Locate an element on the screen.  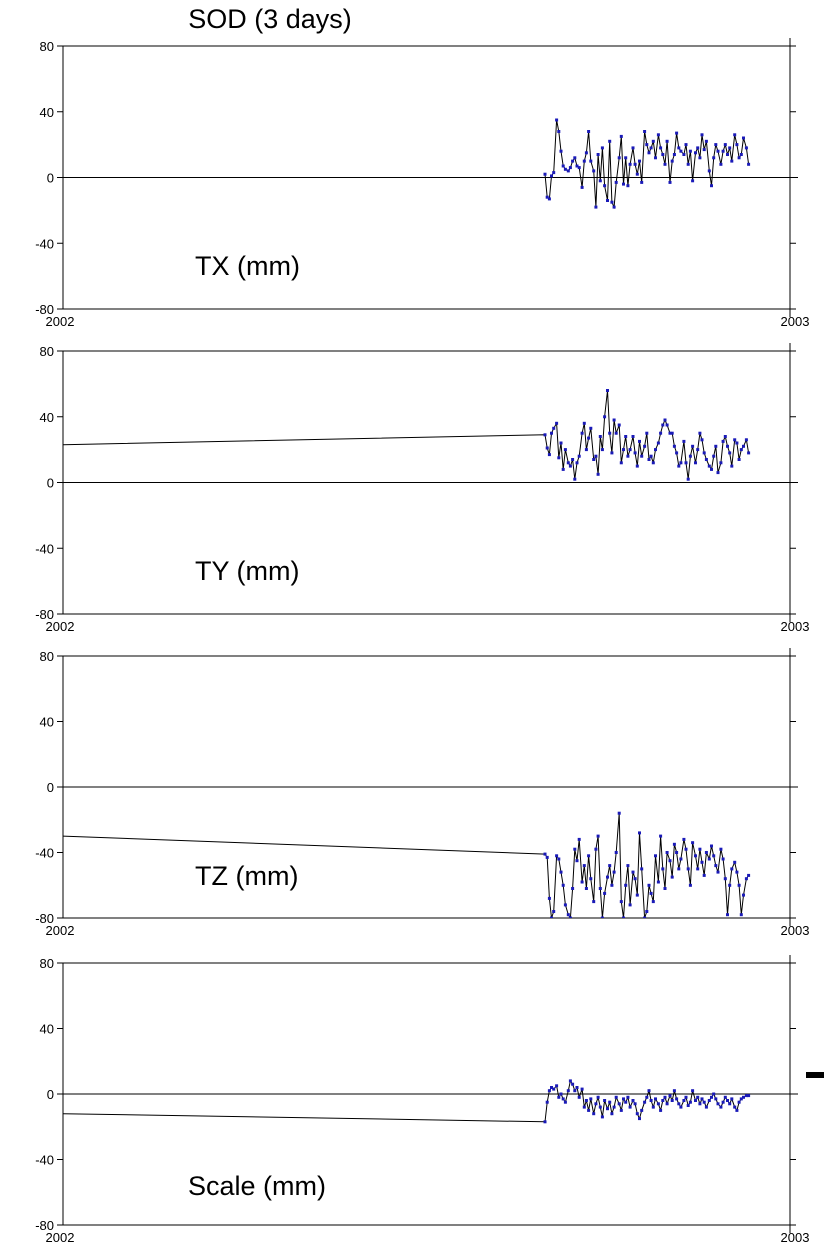
series-line is located at coordinates (406, 435).